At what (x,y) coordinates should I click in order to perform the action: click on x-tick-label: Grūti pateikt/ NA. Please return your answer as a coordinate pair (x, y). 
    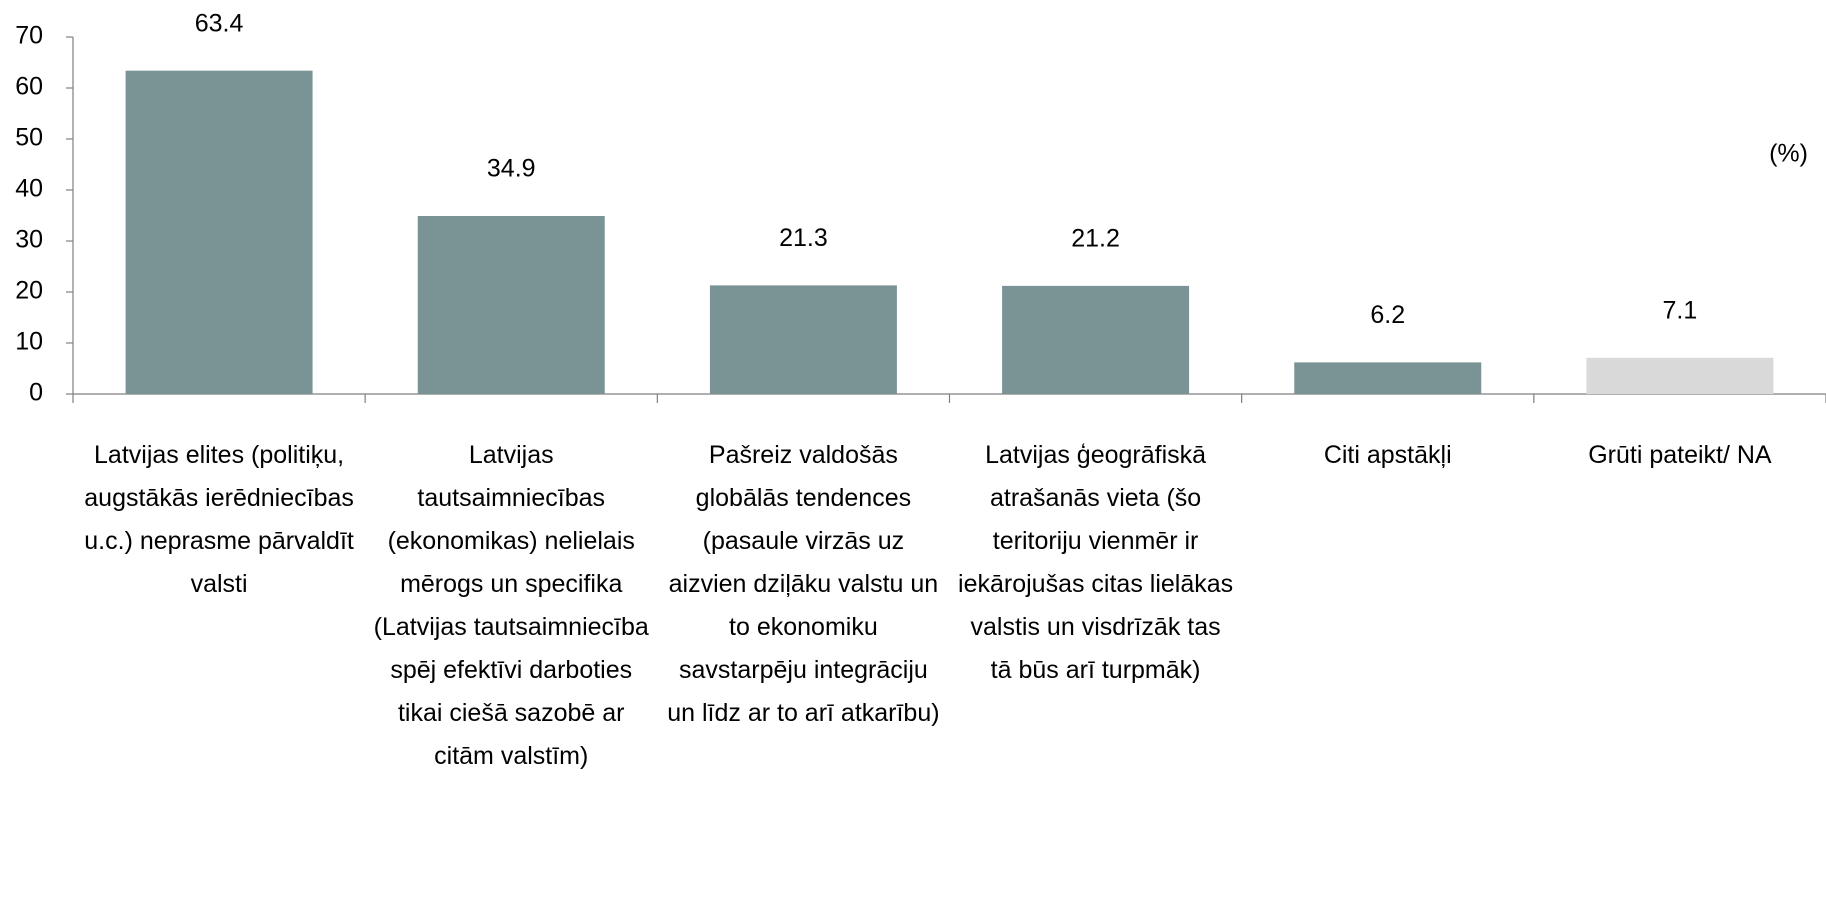
    Looking at the image, I should click on (1680, 455).